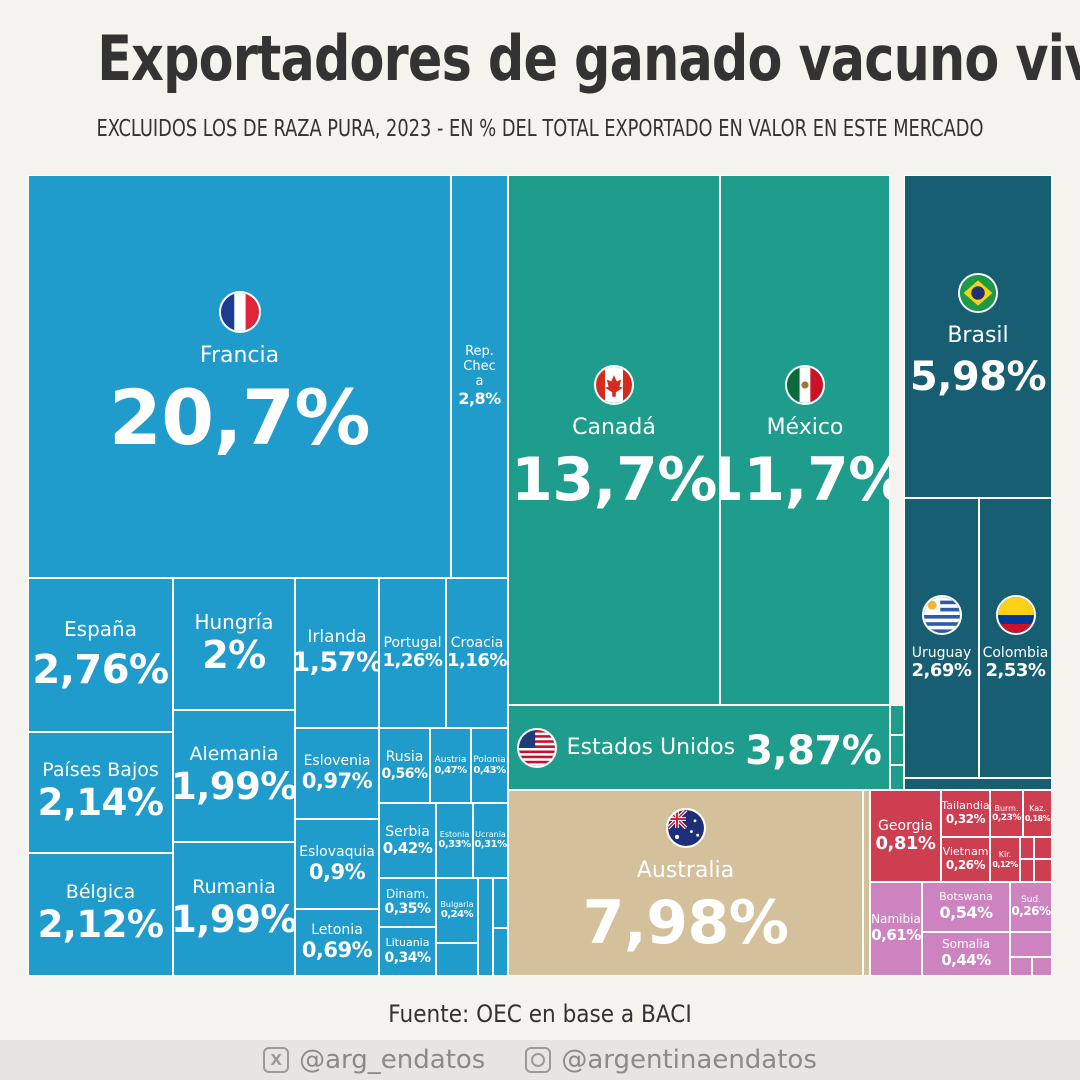  I want to click on tile-value: 1,26%, so click(412, 660).